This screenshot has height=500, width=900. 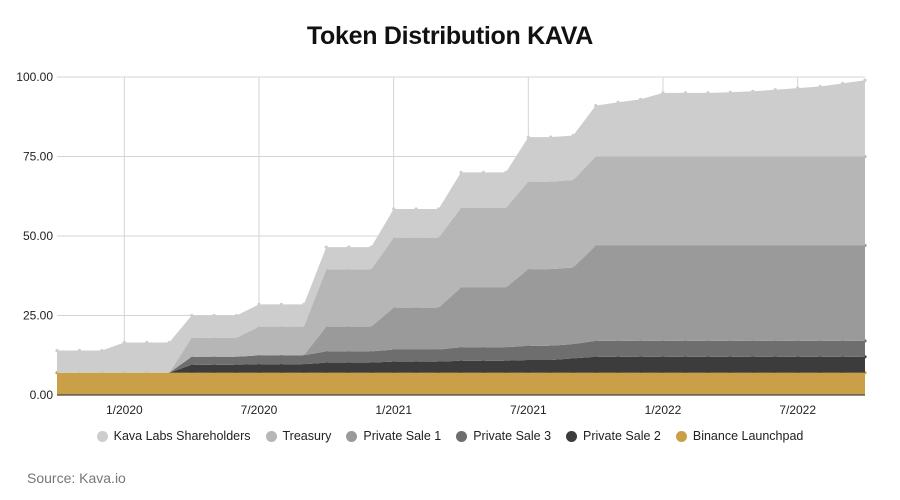 What do you see at coordinates (259, 410) in the screenshot?
I see `x-tick-label: 7/2020` at bounding box center [259, 410].